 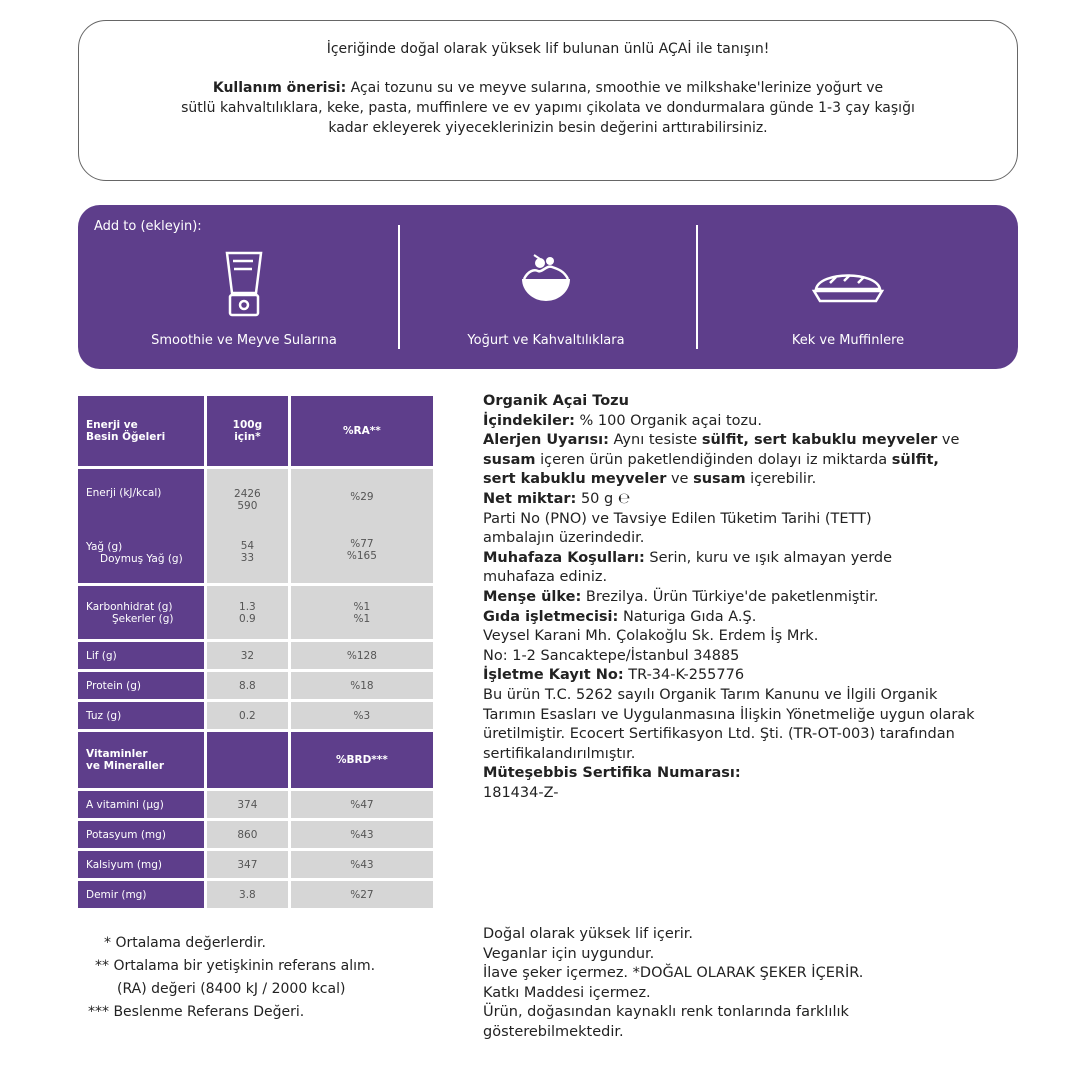 What do you see at coordinates (247, 431) in the screenshot?
I see `header-per100: 100g için*` at bounding box center [247, 431].